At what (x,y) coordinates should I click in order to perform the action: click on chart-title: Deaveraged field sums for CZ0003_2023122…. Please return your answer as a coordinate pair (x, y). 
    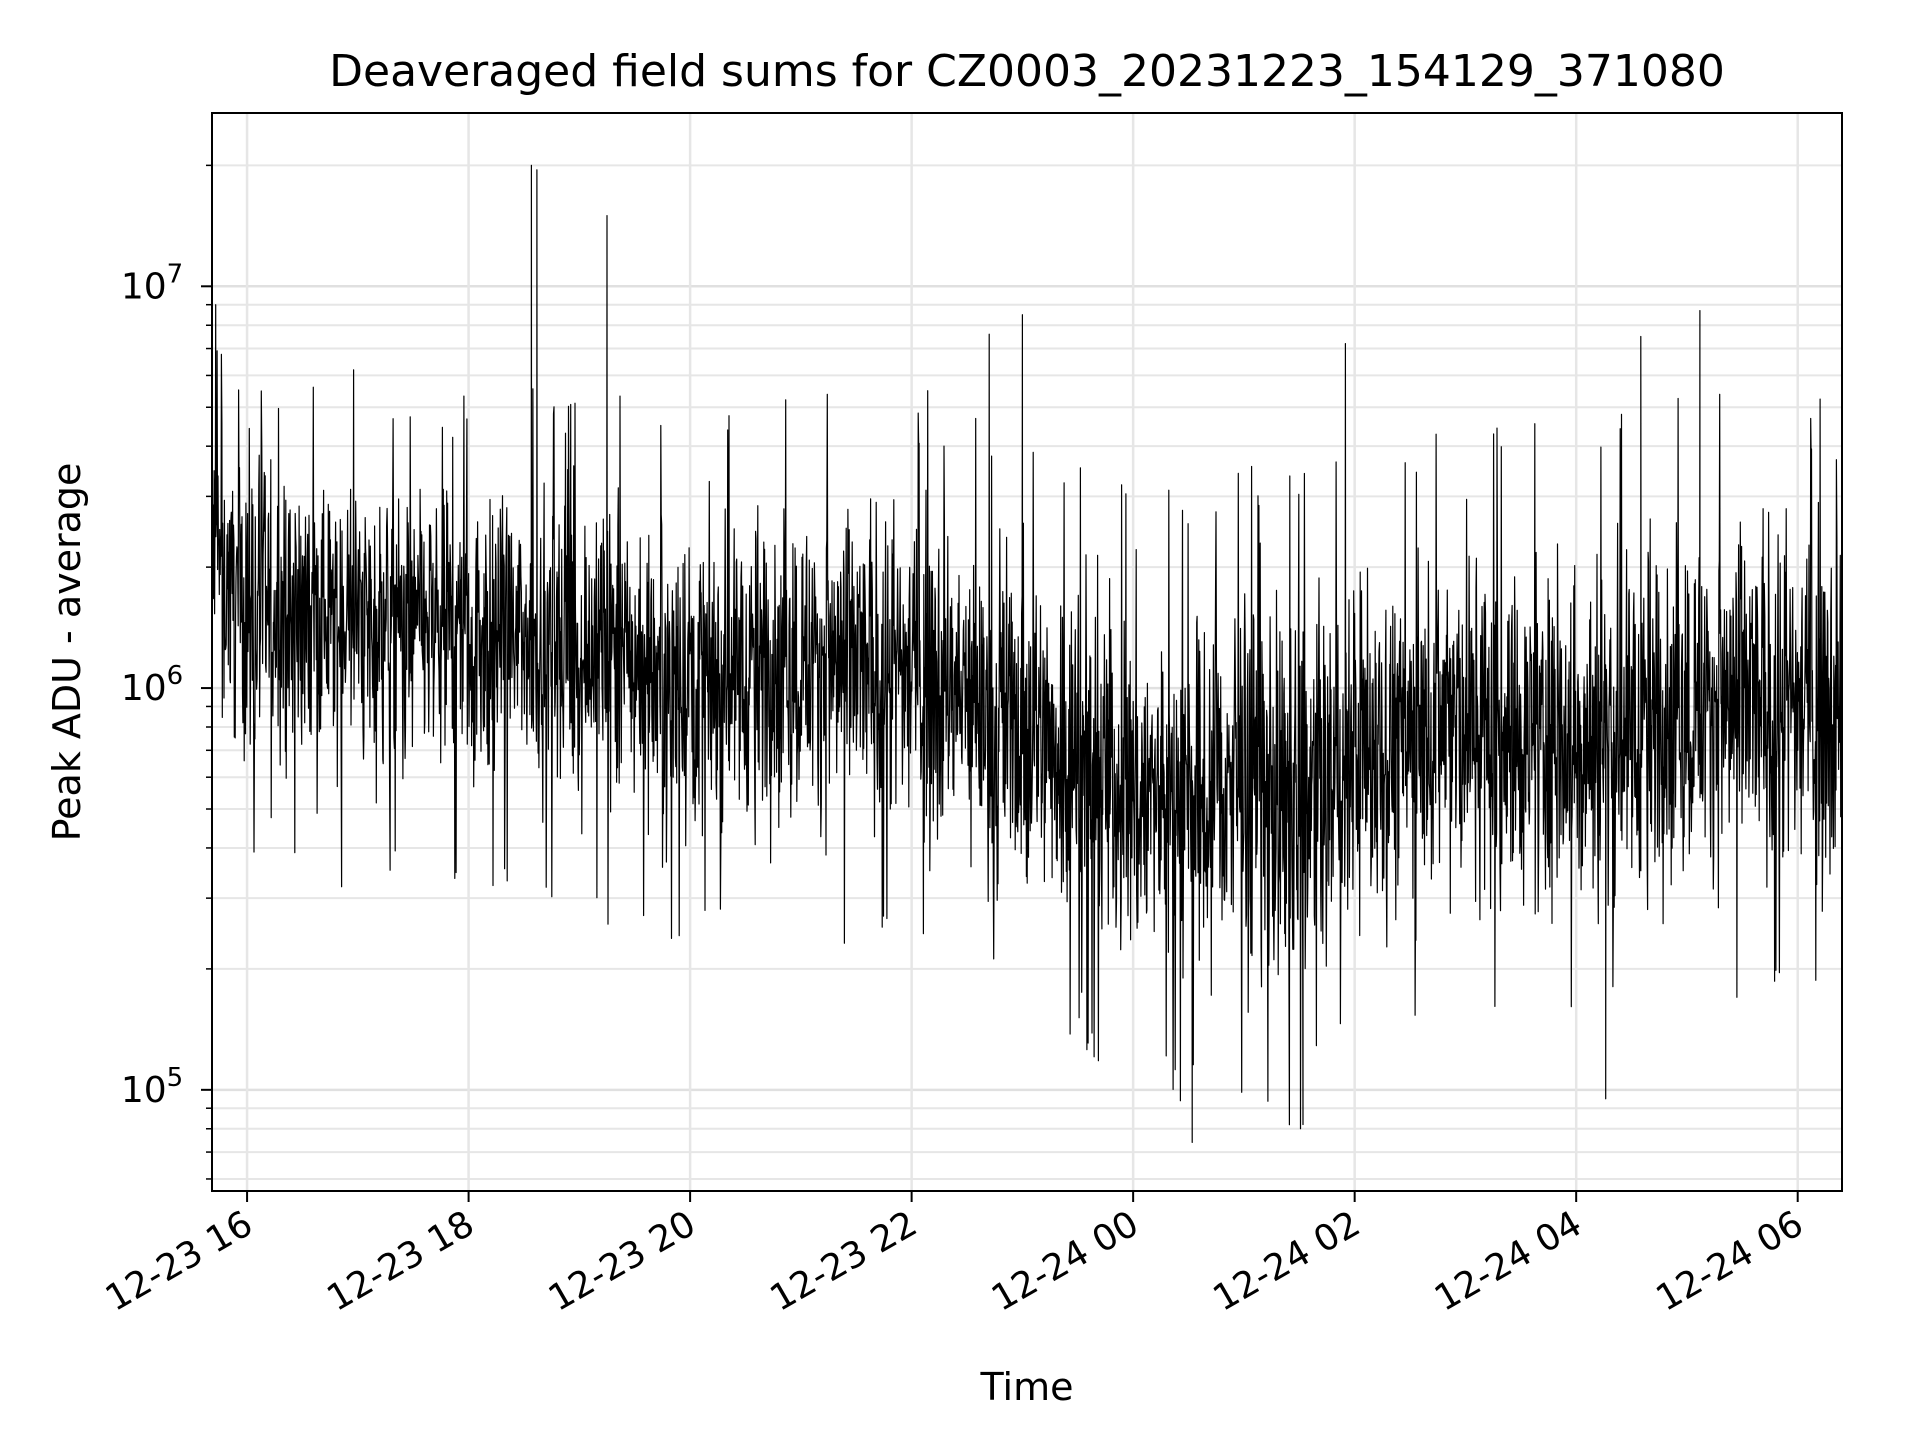
    Looking at the image, I should click on (1027, 71).